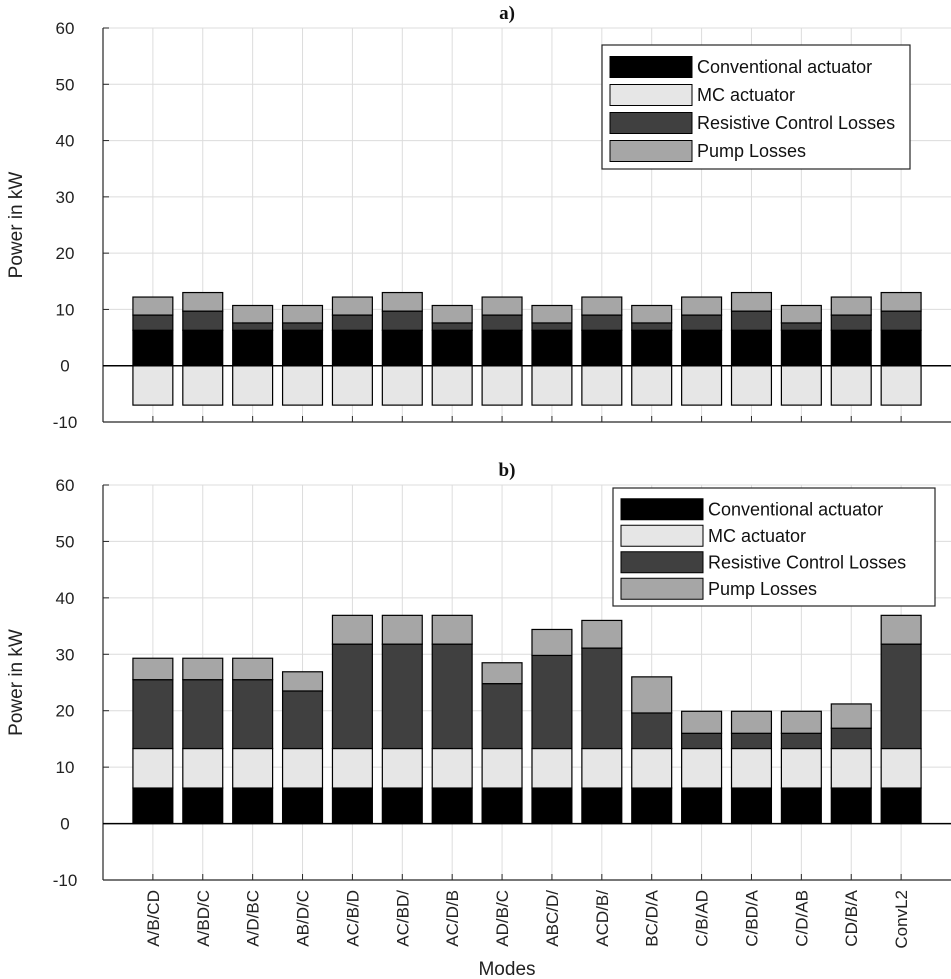 The width and height of the screenshot is (951, 979). What do you see at coordinates (602, 918) in the screenshot?
I see `x-tick-label: ACD/B/` at bounding box center [602, 918].